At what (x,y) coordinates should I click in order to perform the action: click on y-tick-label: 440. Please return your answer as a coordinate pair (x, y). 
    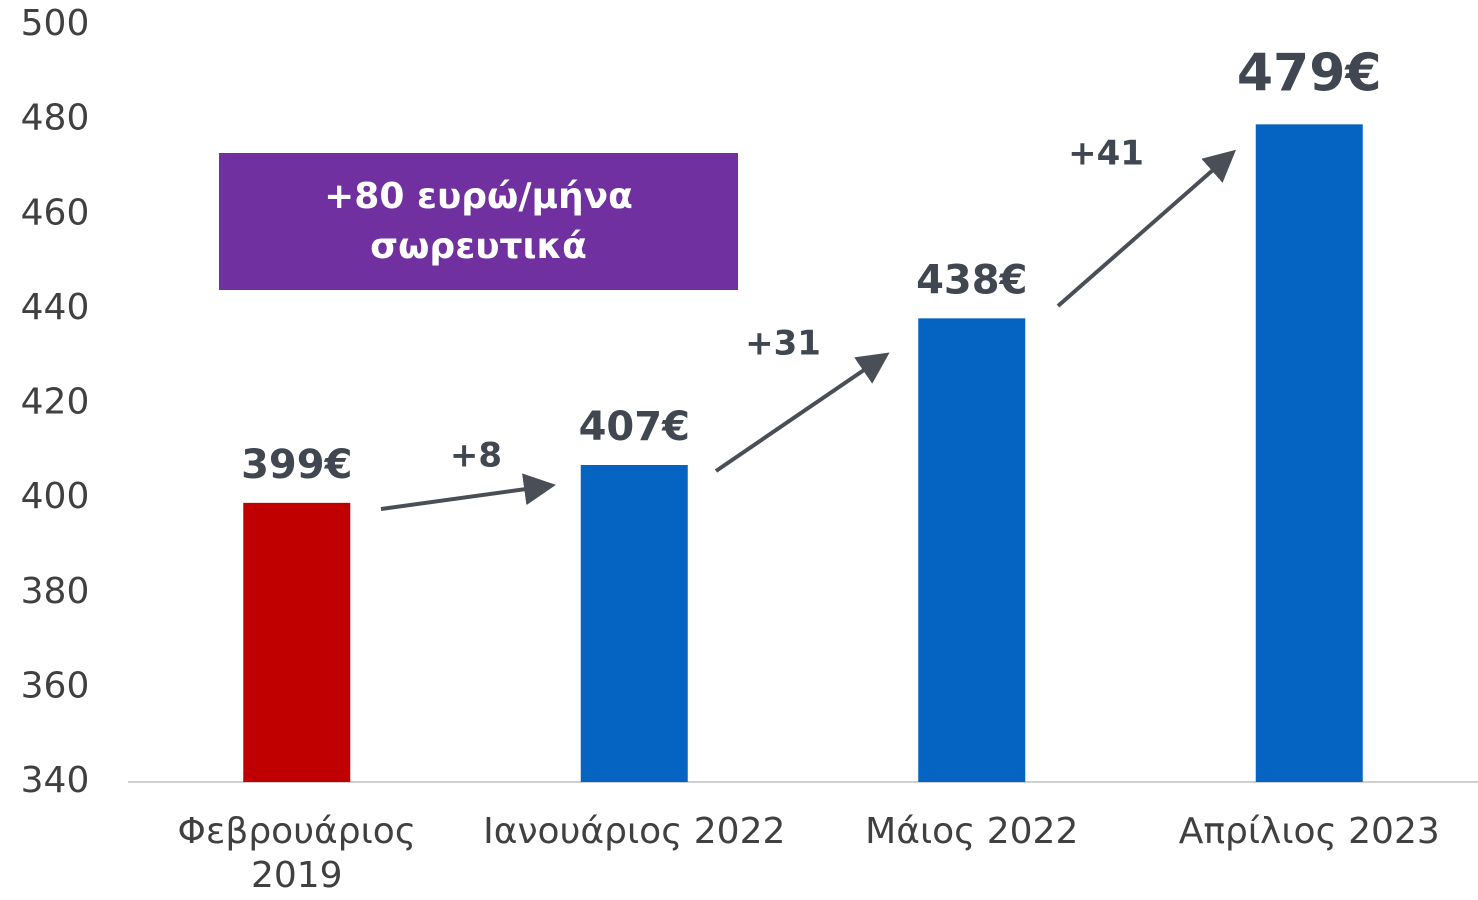
    Looking at the image, I should click on (55, 307).